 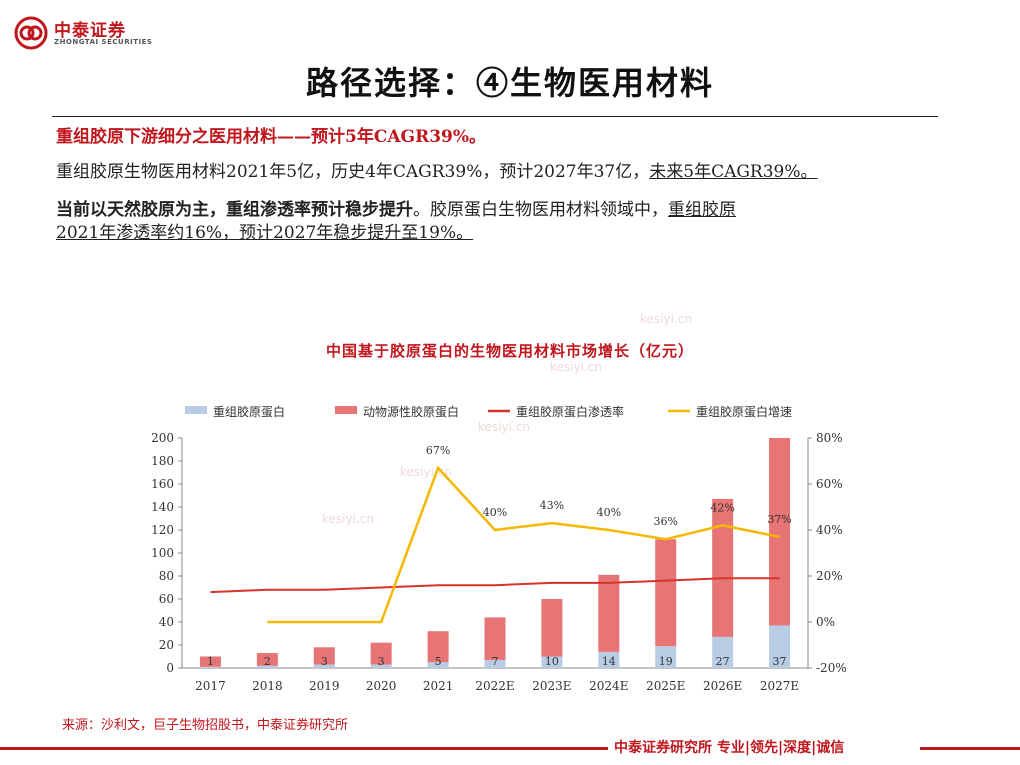 What do you see at coordinates (551, 686) in the screenshot?
I see `x-tick-label: 2023E` at bounding box center [551, 686].